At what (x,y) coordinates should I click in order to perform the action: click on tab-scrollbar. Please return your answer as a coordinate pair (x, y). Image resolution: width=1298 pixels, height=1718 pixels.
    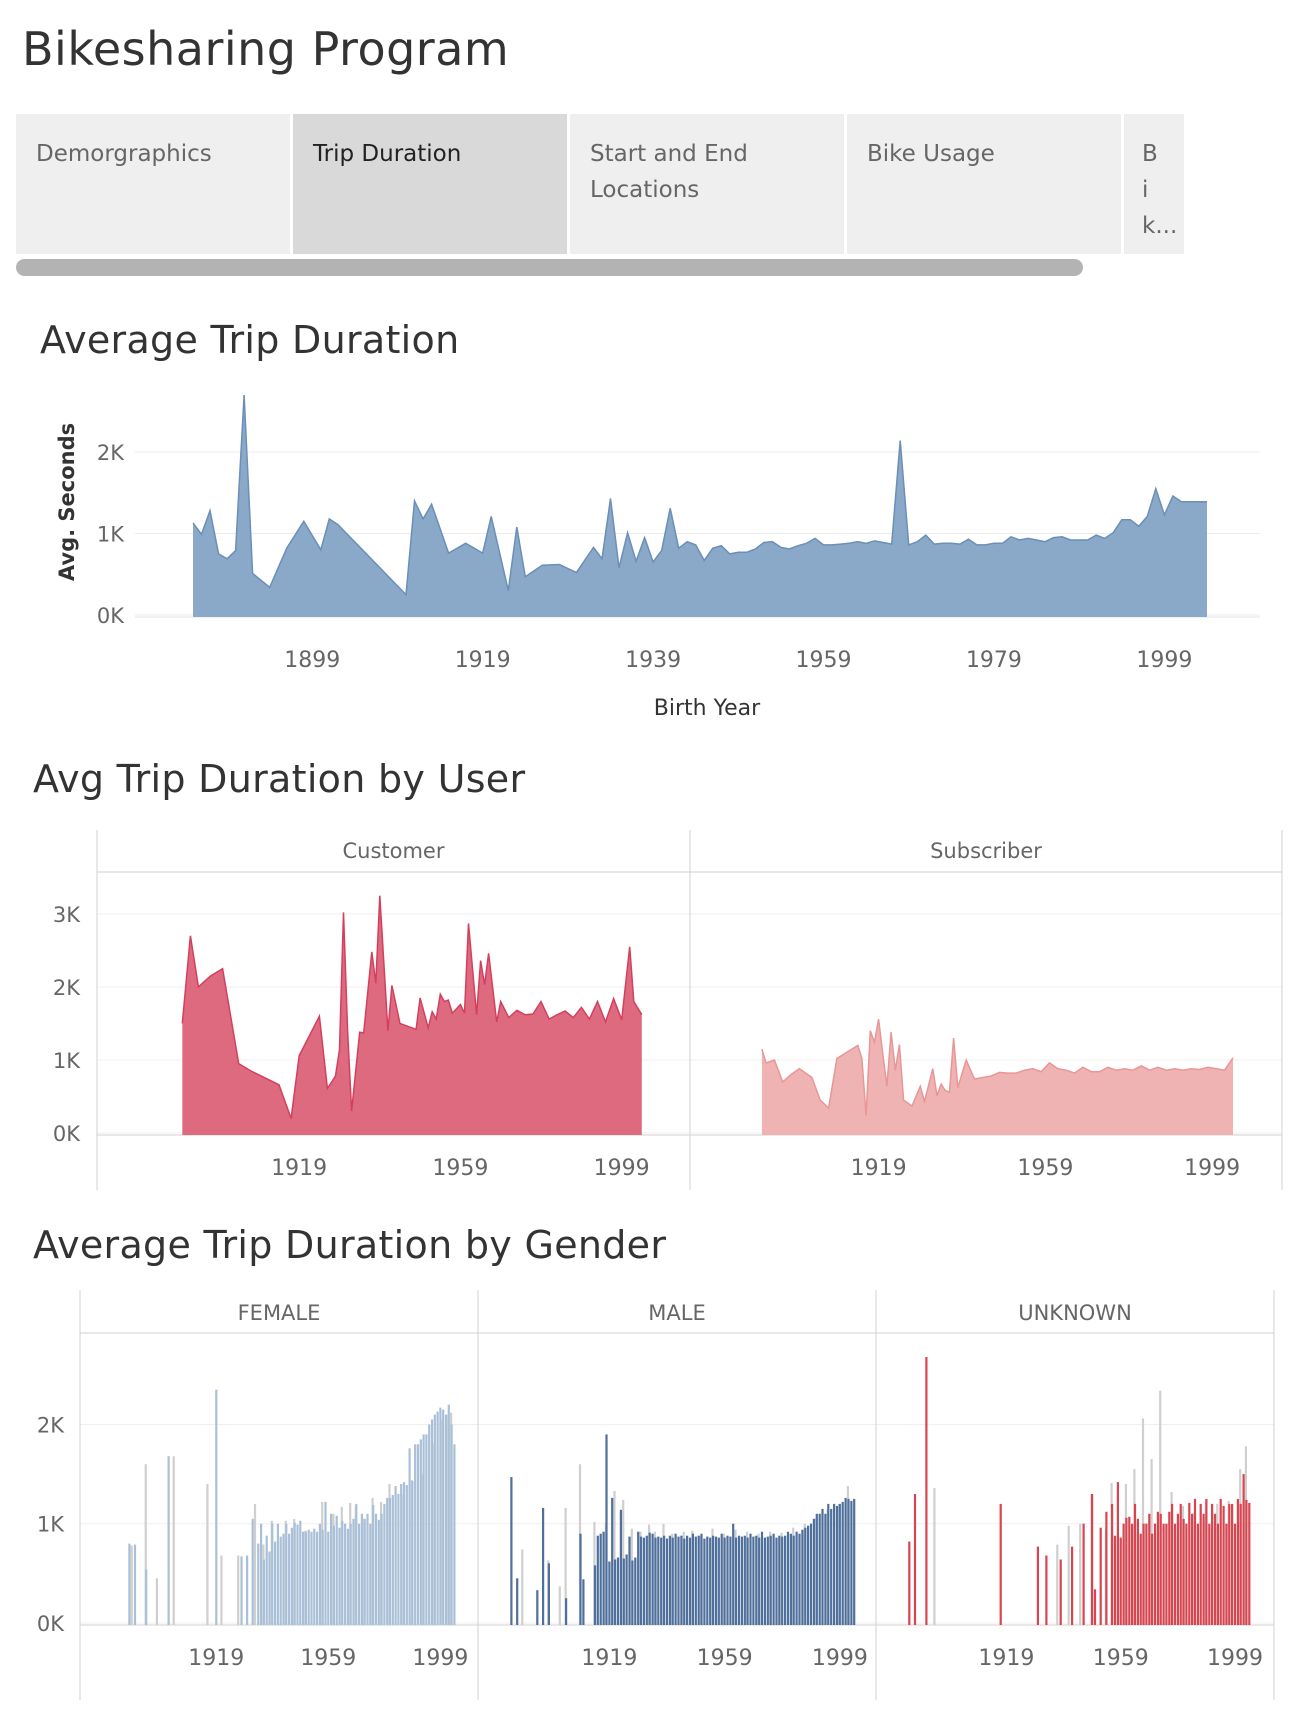
    Looking at the image, I should click on (549, 267).